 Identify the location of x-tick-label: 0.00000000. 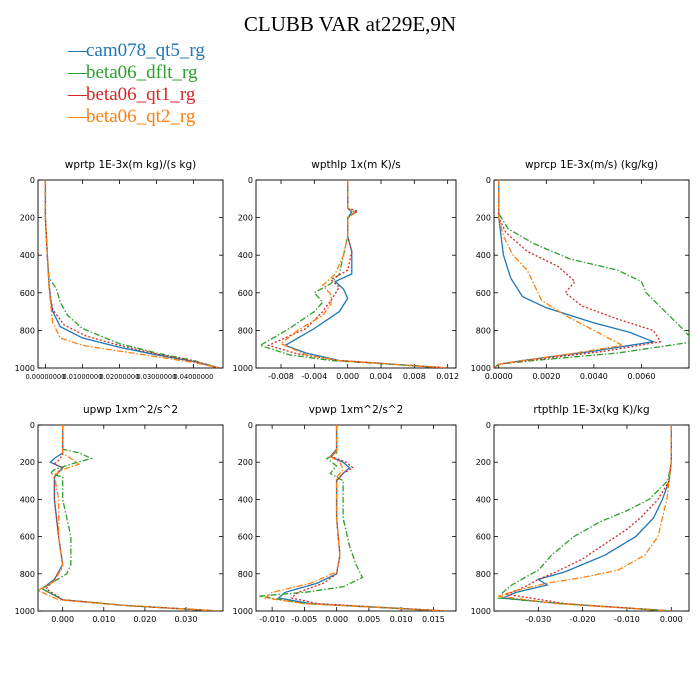
(45, 377).